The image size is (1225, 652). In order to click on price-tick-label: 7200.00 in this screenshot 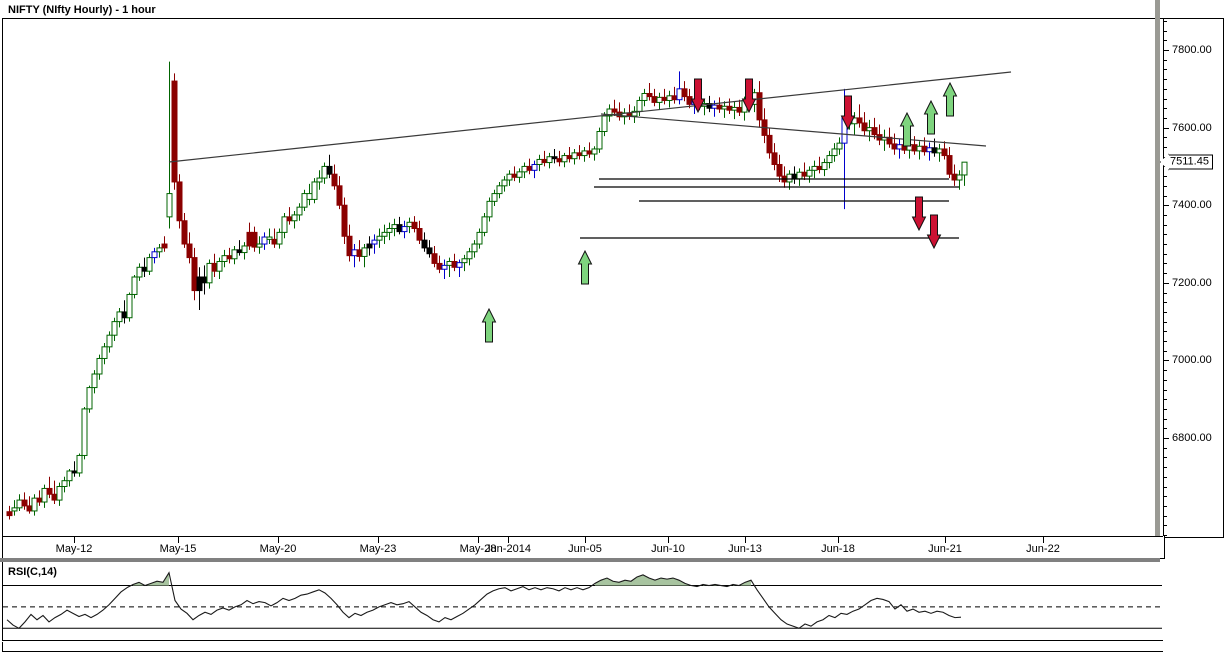, I will do `click(1192, 282)`.